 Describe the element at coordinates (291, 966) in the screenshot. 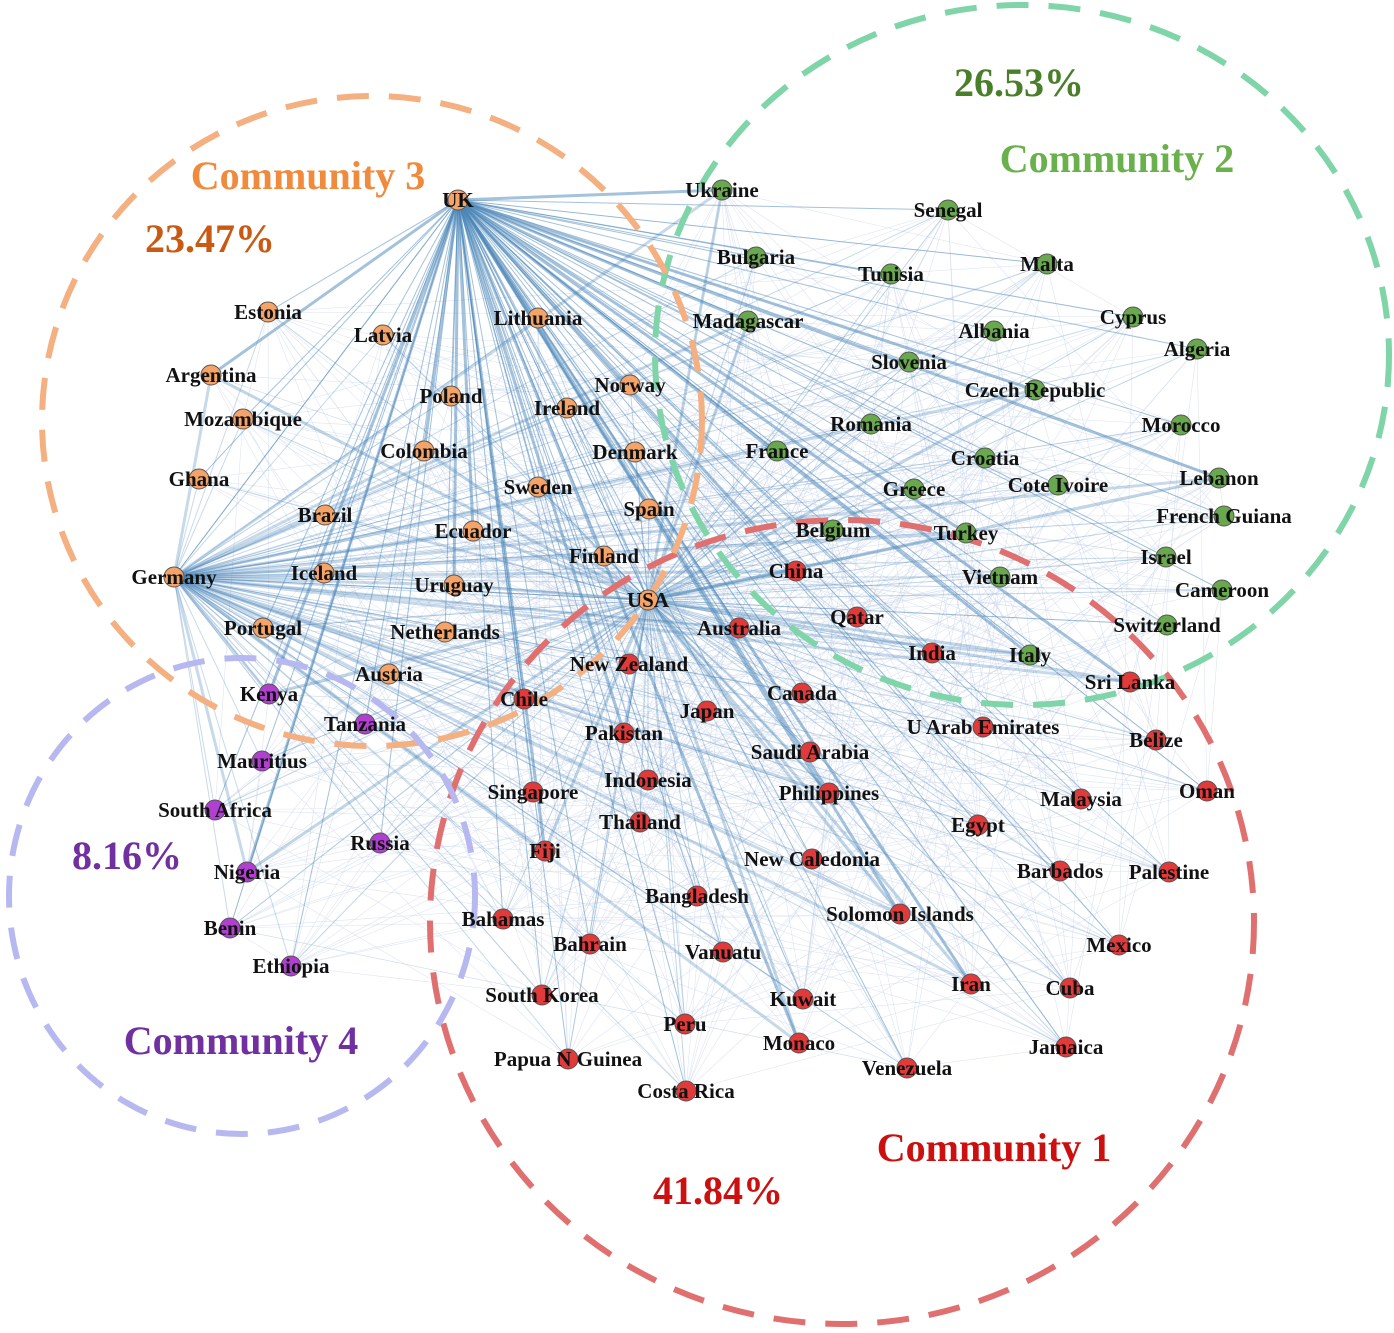

I see `node-label: Ethiopia` at that location.